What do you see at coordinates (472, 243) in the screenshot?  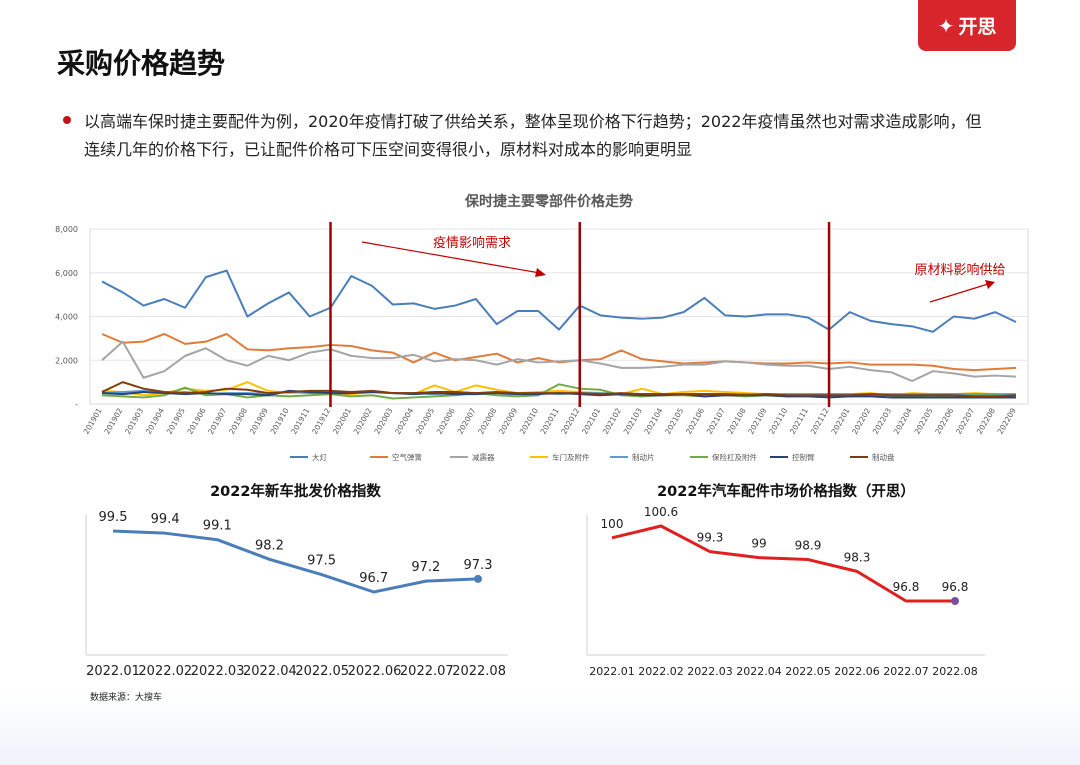 I see `annotation-demand: 疫情影响需求` at bounding box center [472, 243].